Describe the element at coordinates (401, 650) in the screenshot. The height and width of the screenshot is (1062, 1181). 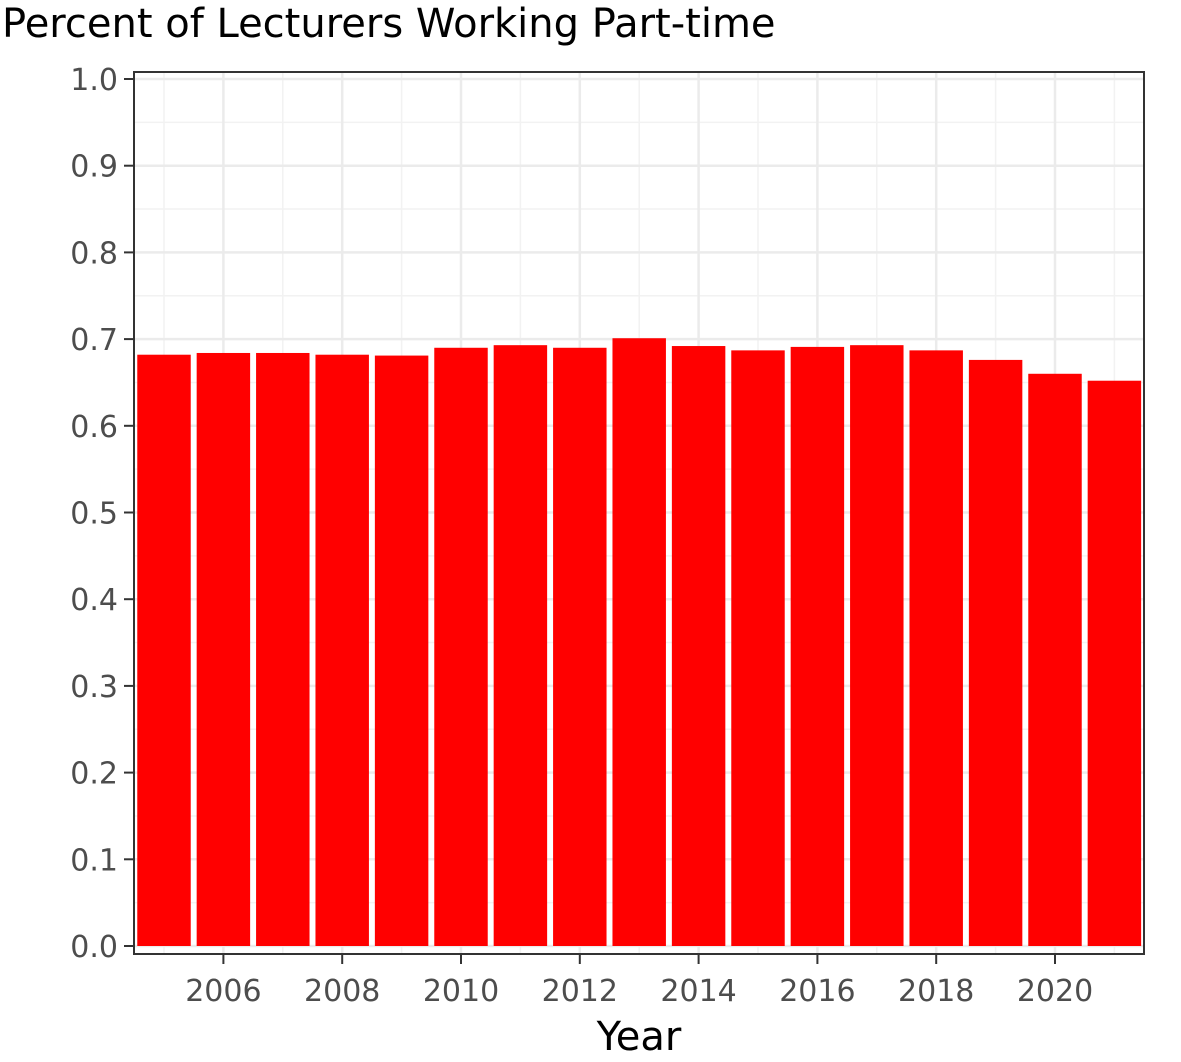
I see `bar-2009` at that location.